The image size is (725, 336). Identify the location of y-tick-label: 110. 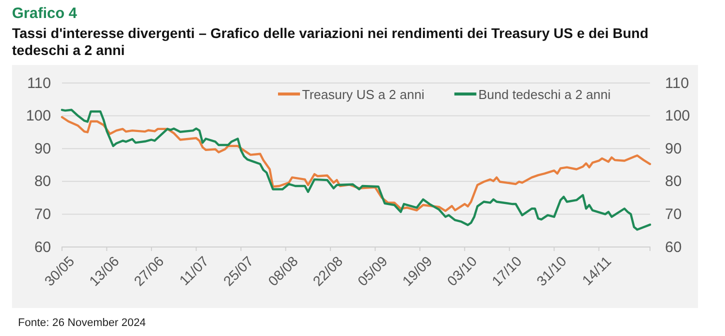
(39, 83).